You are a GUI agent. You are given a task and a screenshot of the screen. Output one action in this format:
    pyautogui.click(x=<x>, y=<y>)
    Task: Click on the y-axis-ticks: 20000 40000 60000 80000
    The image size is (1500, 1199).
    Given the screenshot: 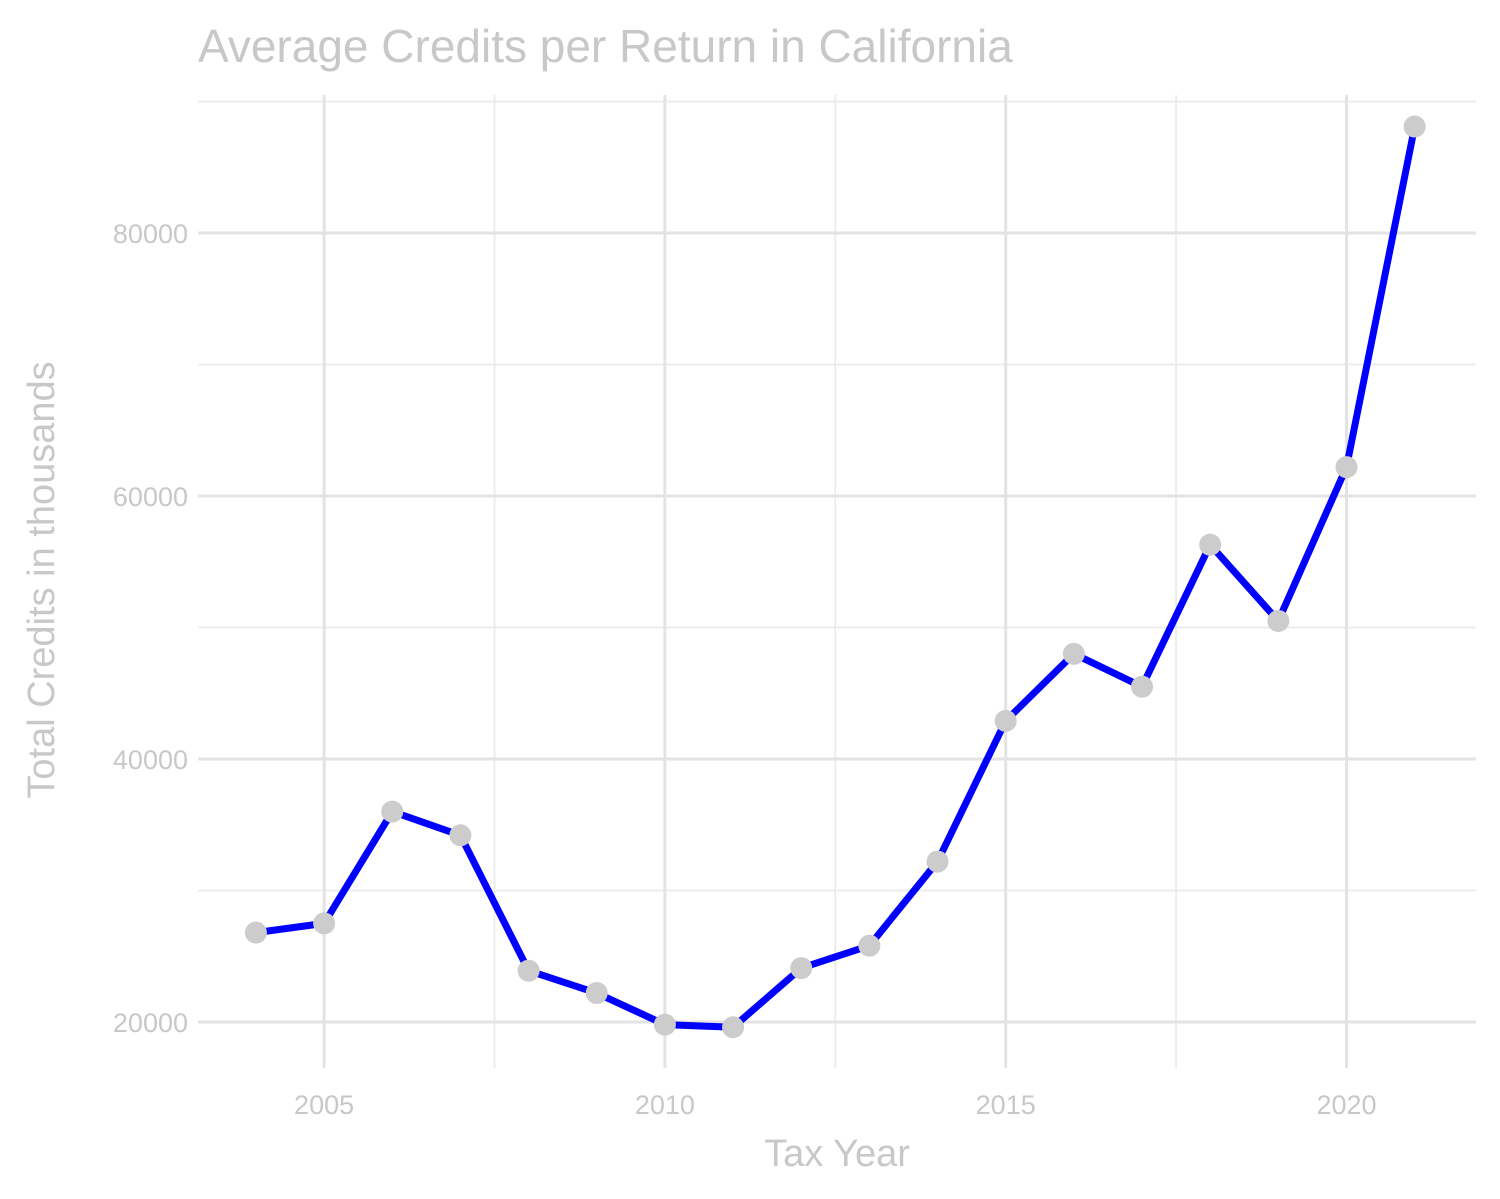 What is the action you would take?
    pyautogui.click(x=150, y=628)
    